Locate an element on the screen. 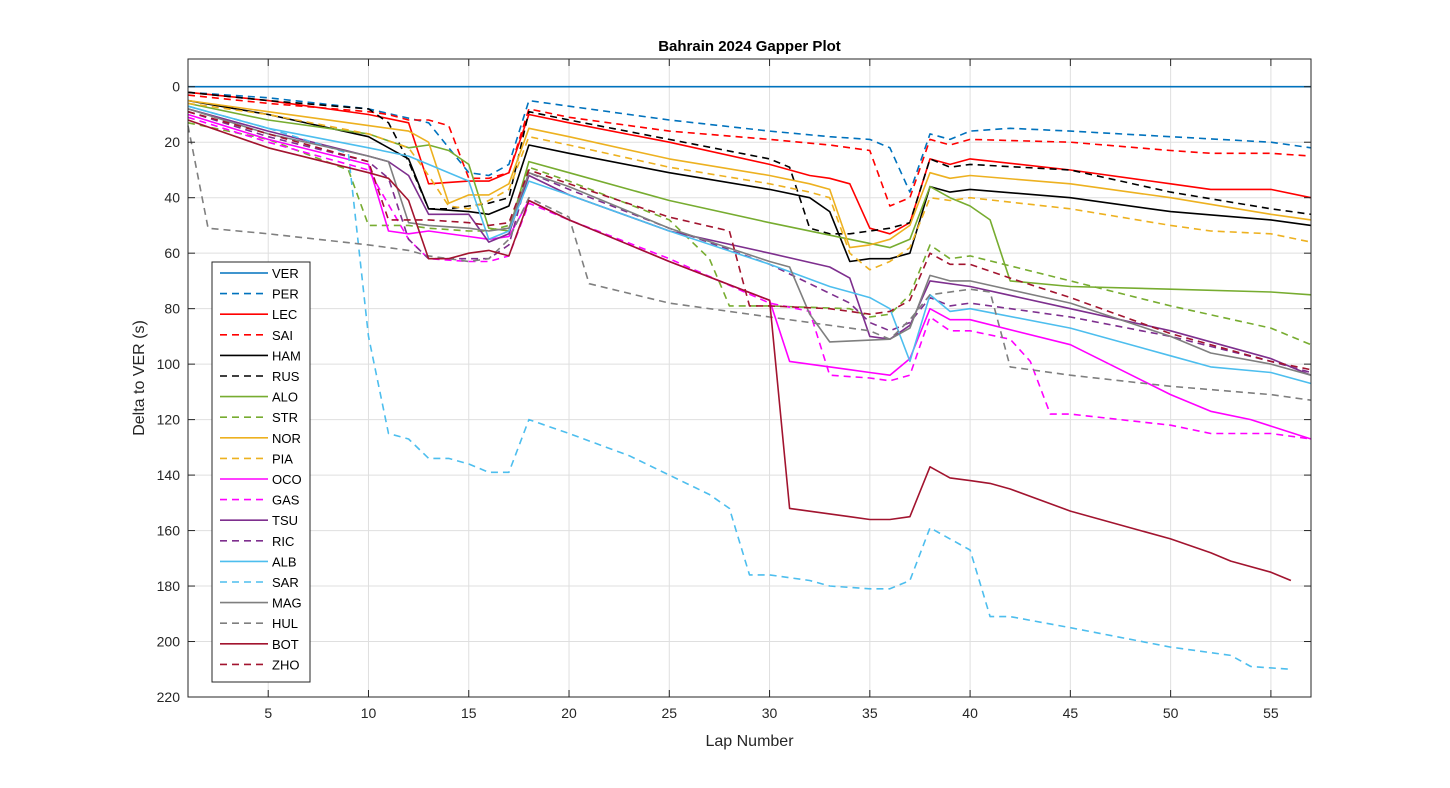  legend-label-sai: SAI is located at coordinates (282, 335).